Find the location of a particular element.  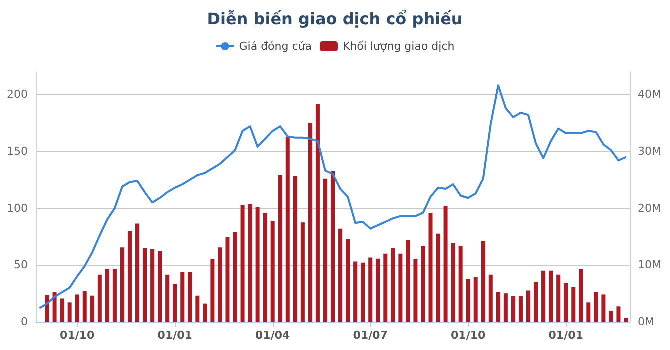

y-tick-label: 50 is located at coordinates (21, 265).